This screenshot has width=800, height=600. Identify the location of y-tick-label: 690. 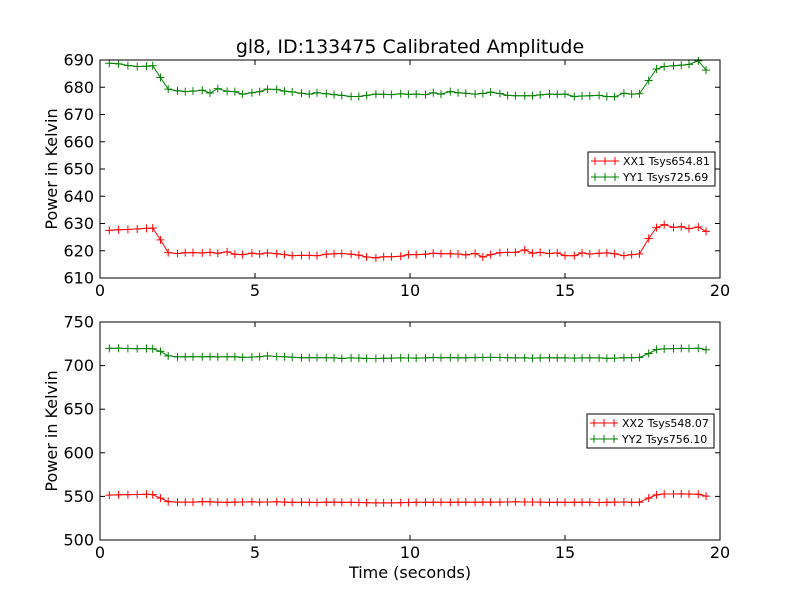
(78, 60).